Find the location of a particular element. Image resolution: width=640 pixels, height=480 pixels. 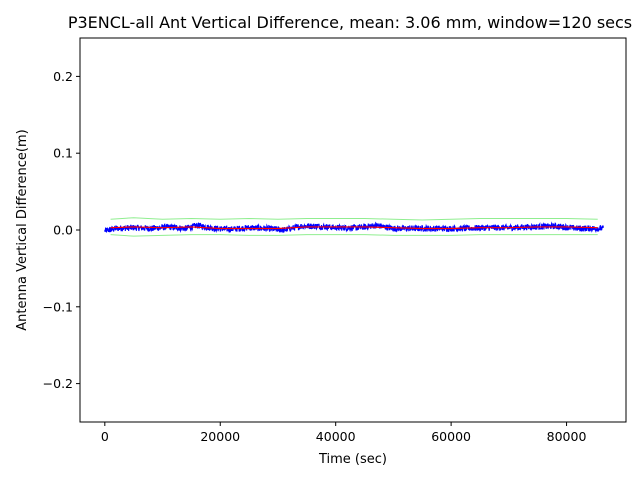

x-tick-label: 40000 is located at coordinates (336, 436).